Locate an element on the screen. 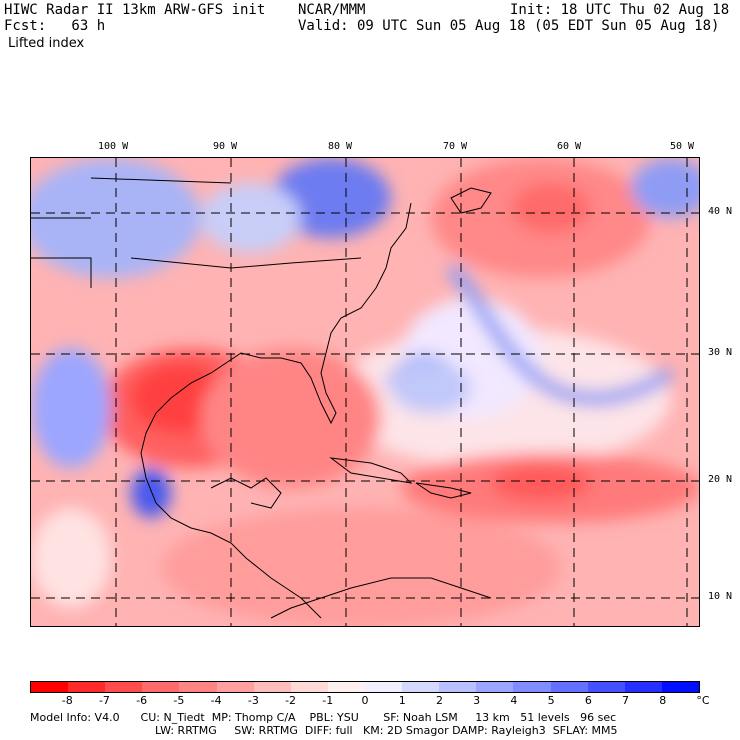 The height and width of the screenshot is (740, 740). model-title: HIWC Radar II 13km ARW-GFS init is located at coordinates (135, 10).